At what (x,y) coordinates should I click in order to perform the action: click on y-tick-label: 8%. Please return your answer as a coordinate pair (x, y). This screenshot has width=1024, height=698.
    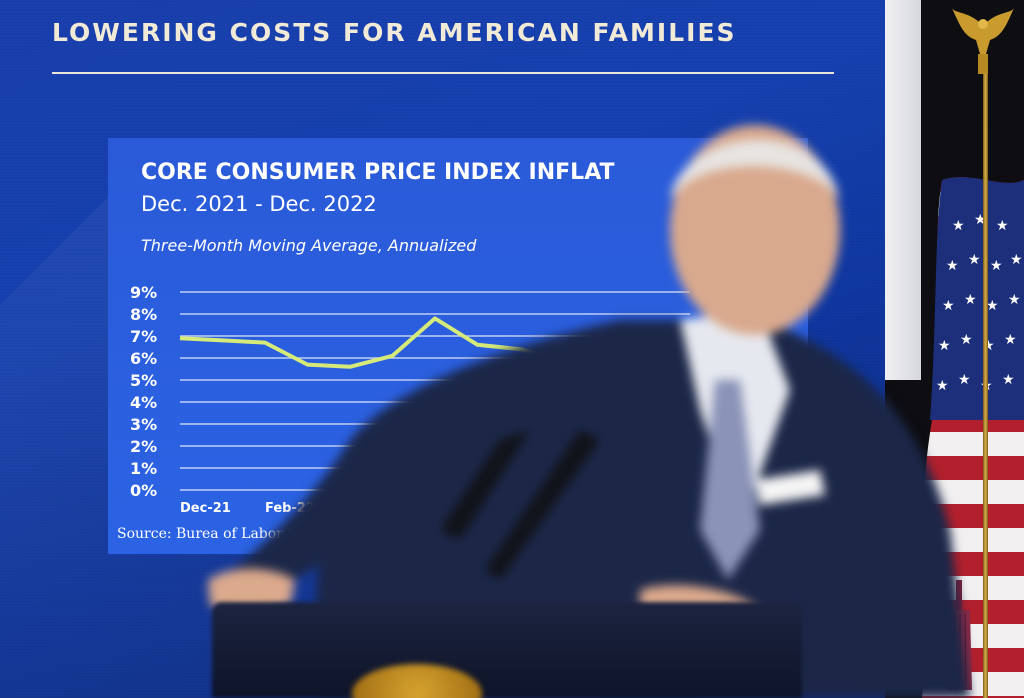
    Looking at the image, I should click on (143, 314).